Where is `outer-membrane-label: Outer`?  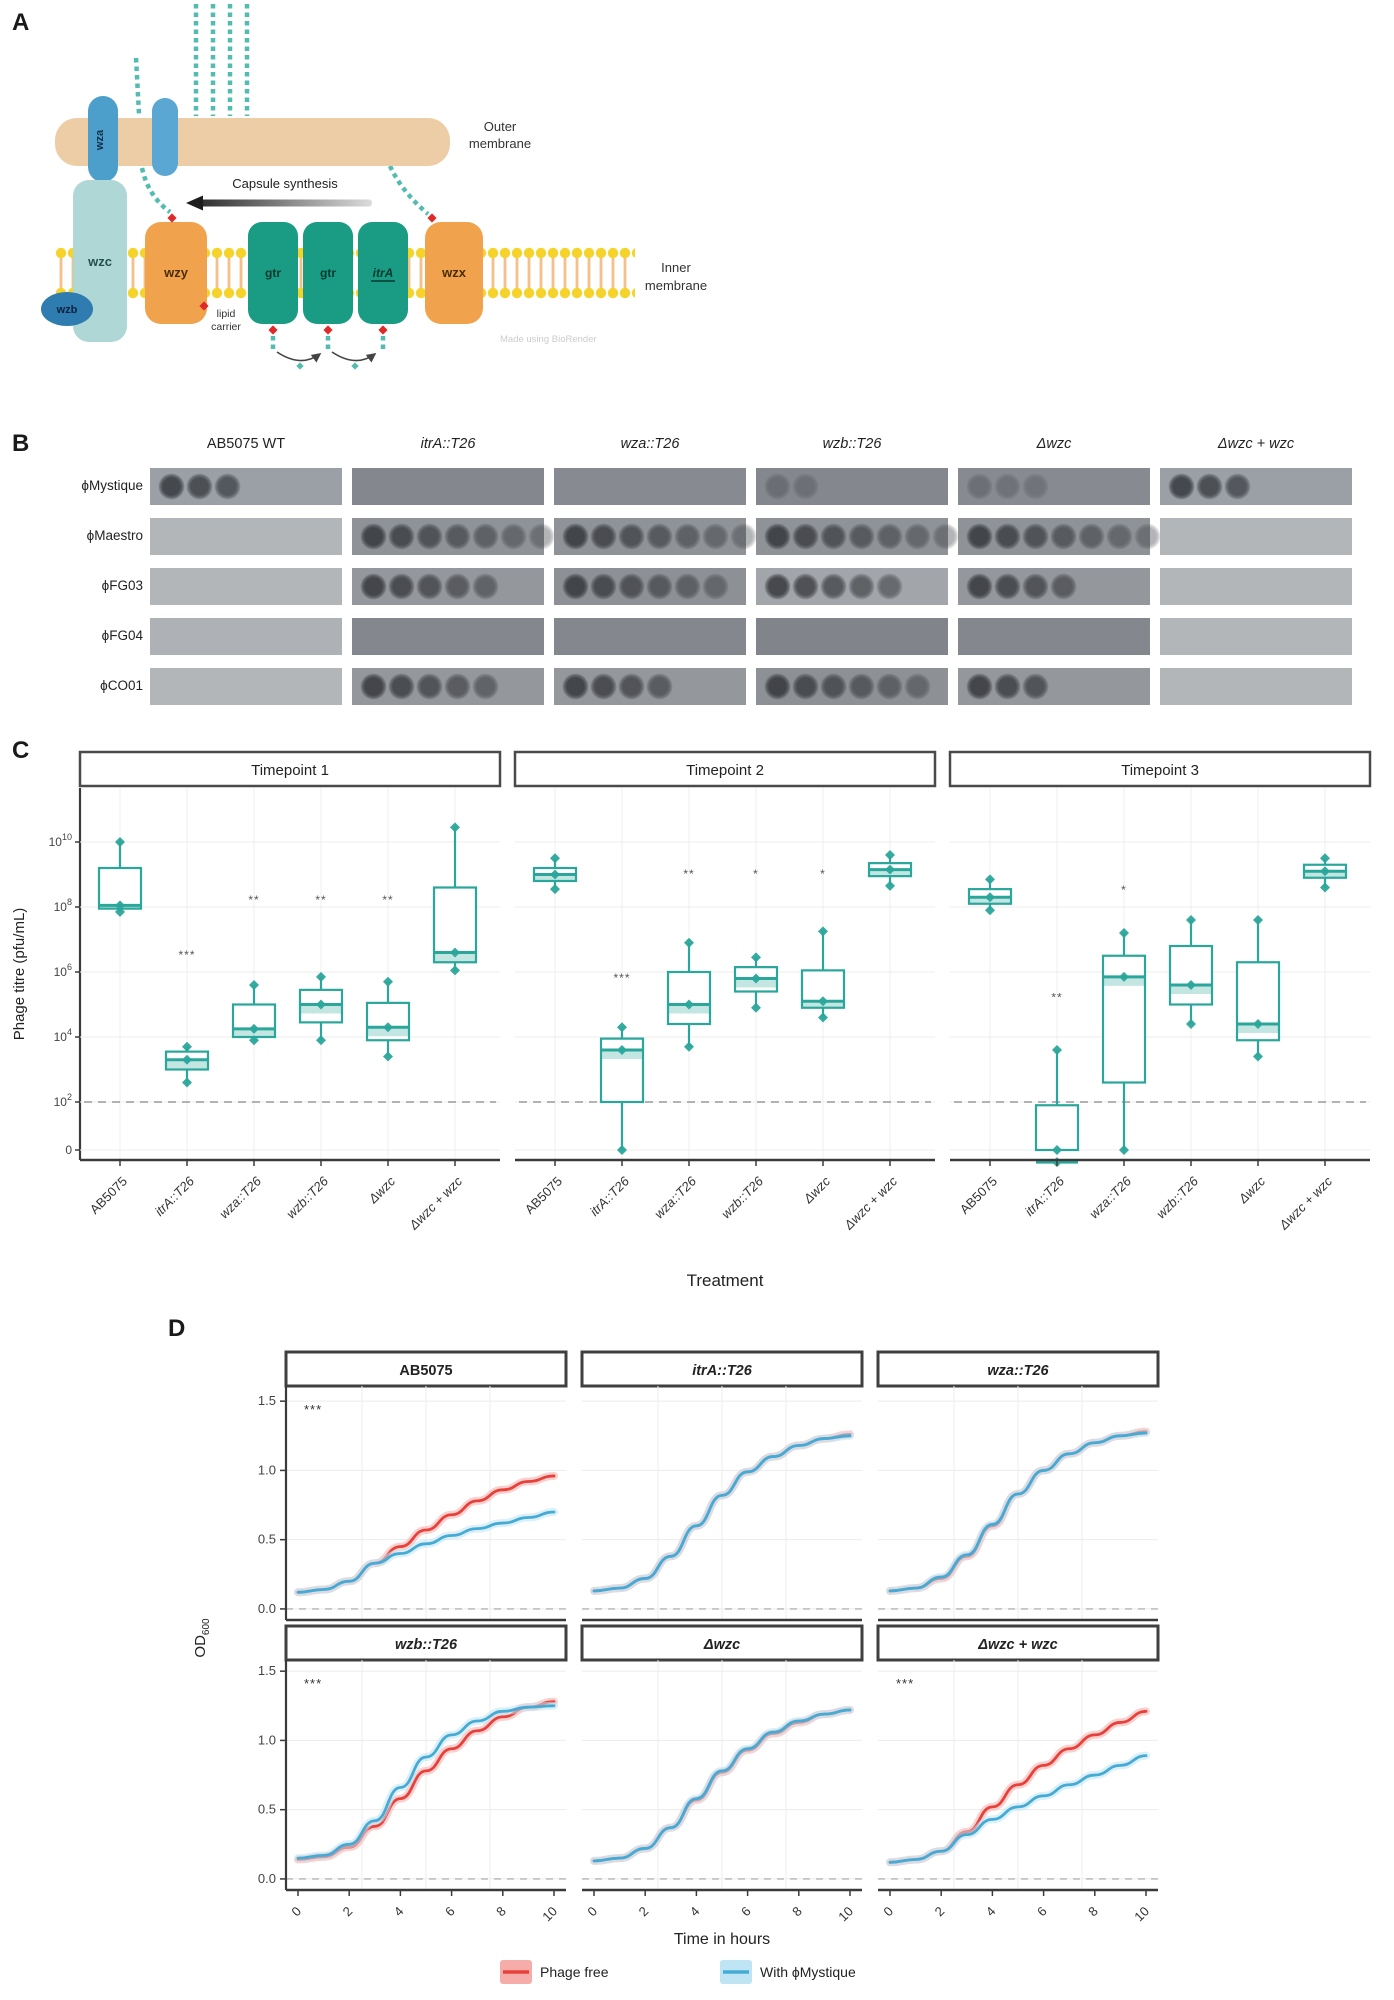 outer-membrane-label: Outer is located at coordinates (500, 126).